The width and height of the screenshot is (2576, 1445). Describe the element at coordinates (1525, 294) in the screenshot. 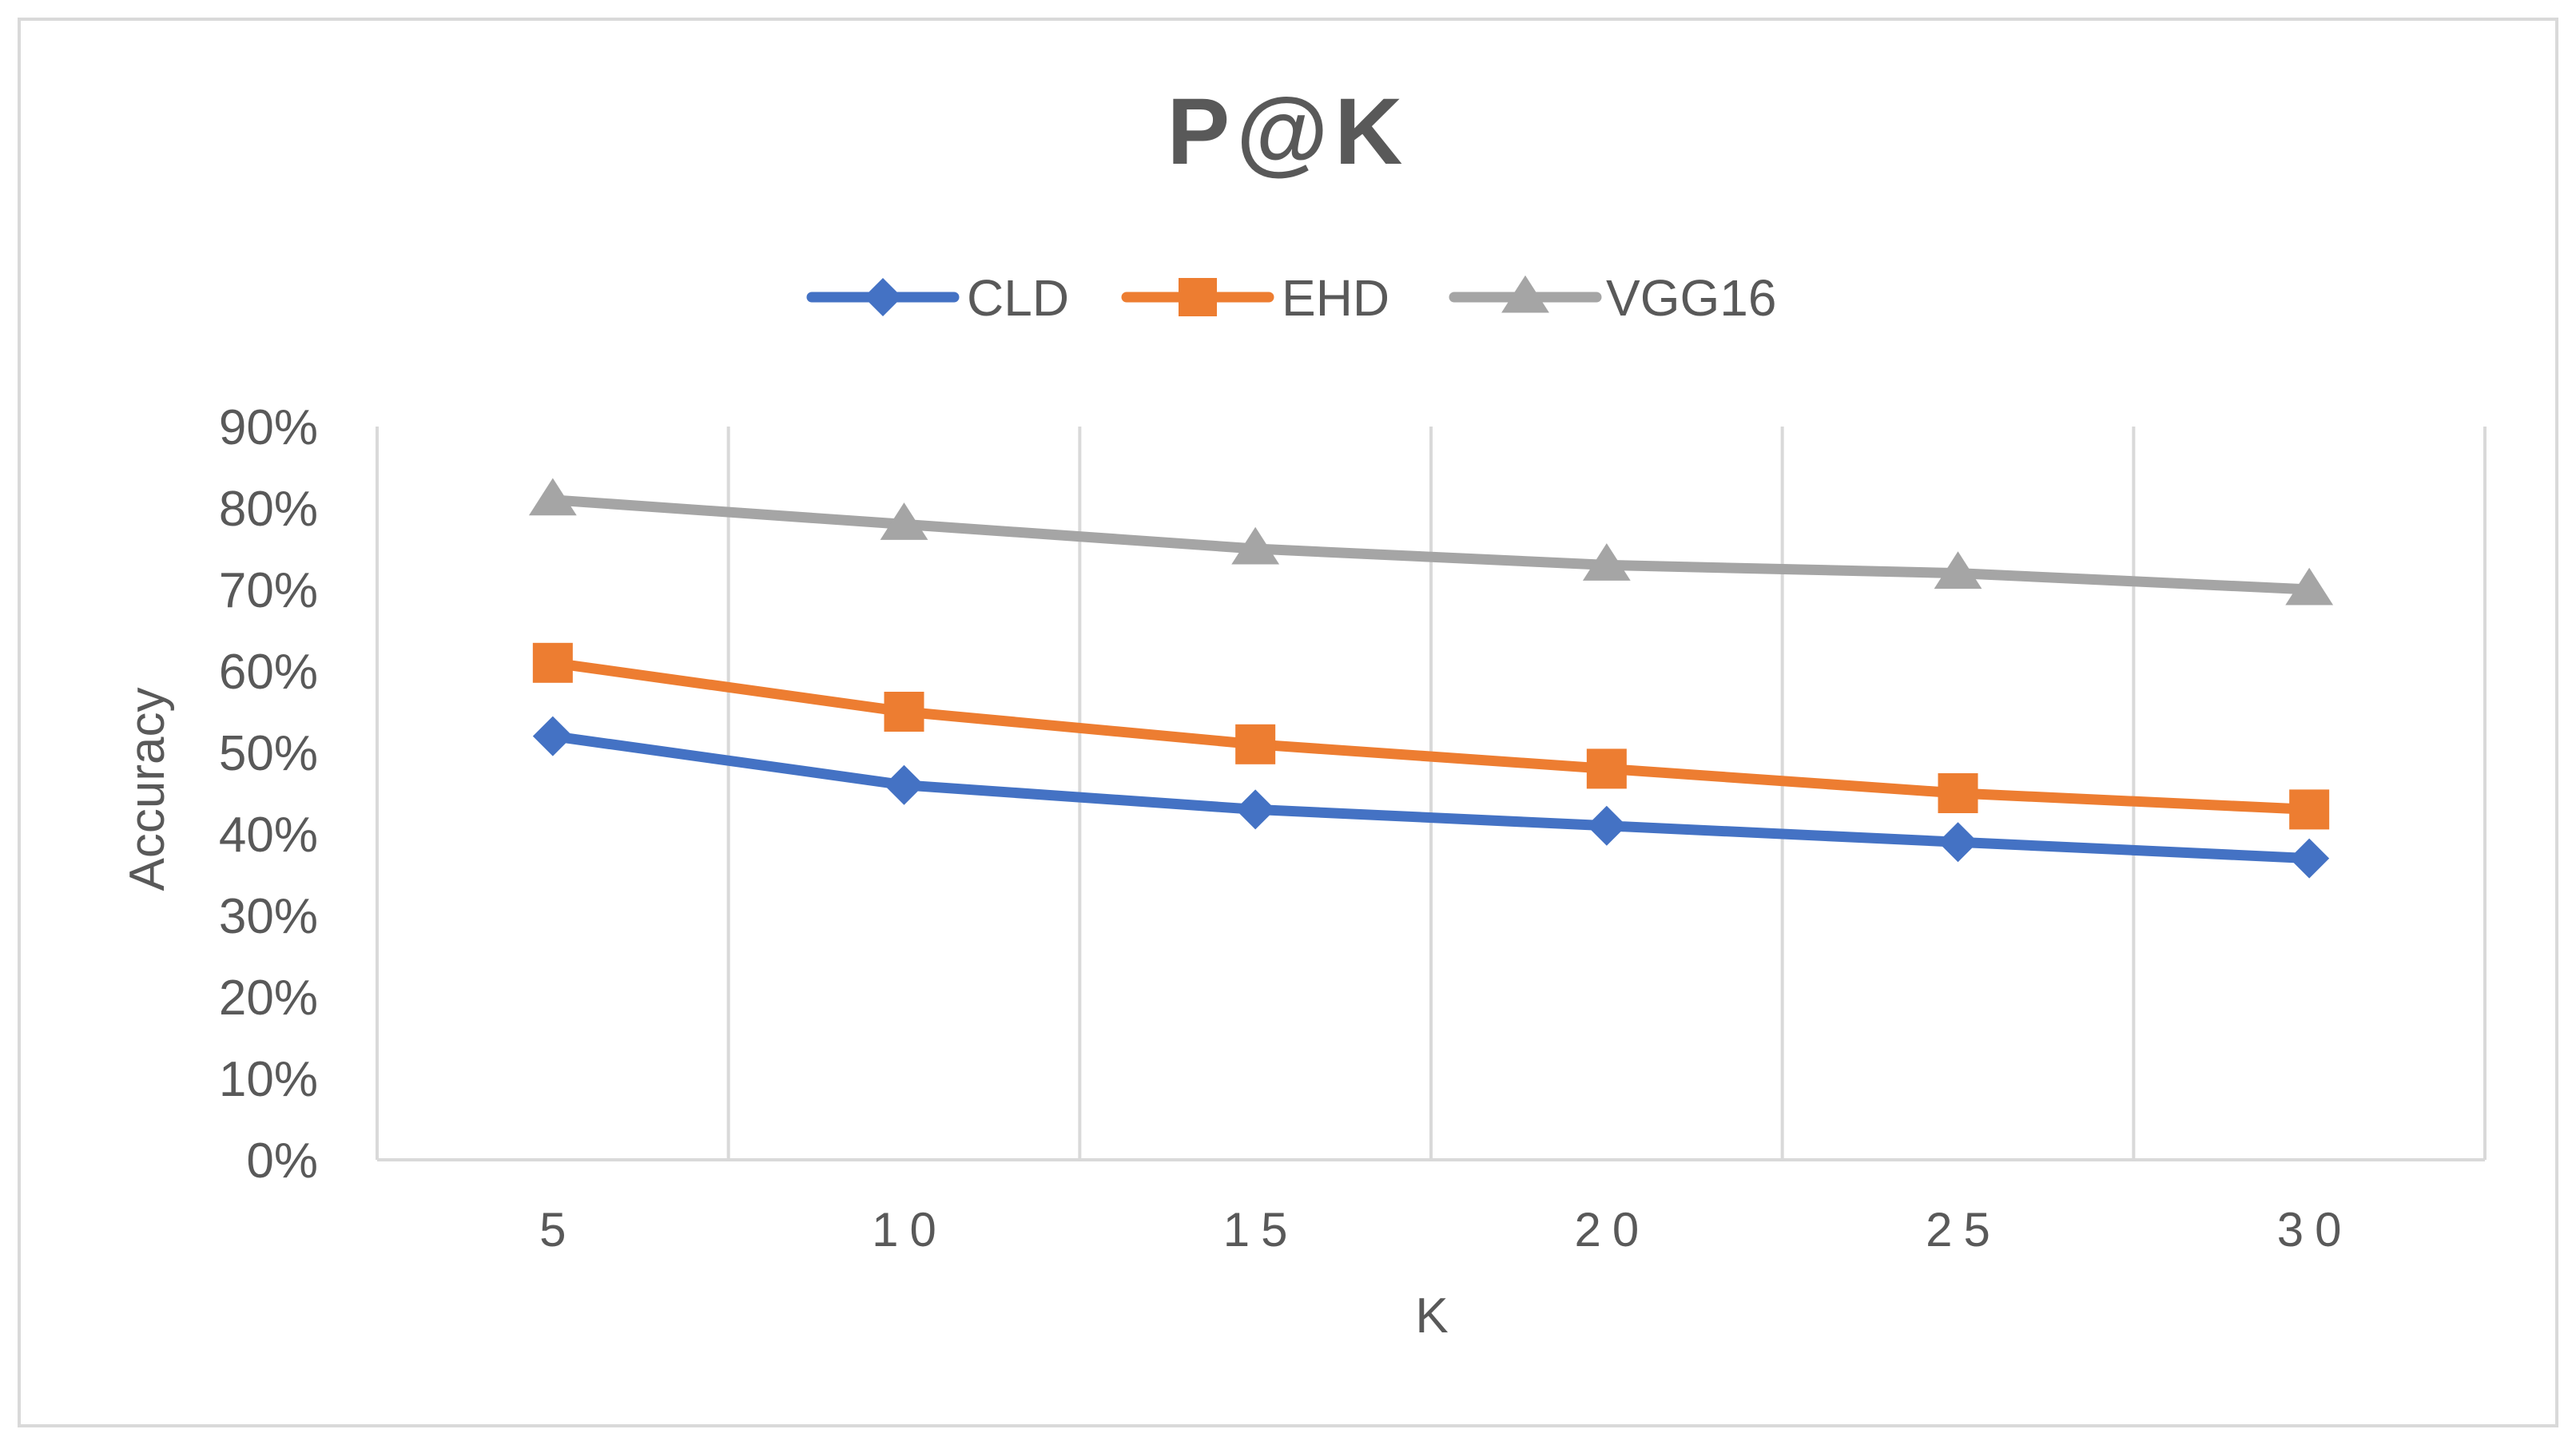

I see `legend-marker-vgg16` at that location.